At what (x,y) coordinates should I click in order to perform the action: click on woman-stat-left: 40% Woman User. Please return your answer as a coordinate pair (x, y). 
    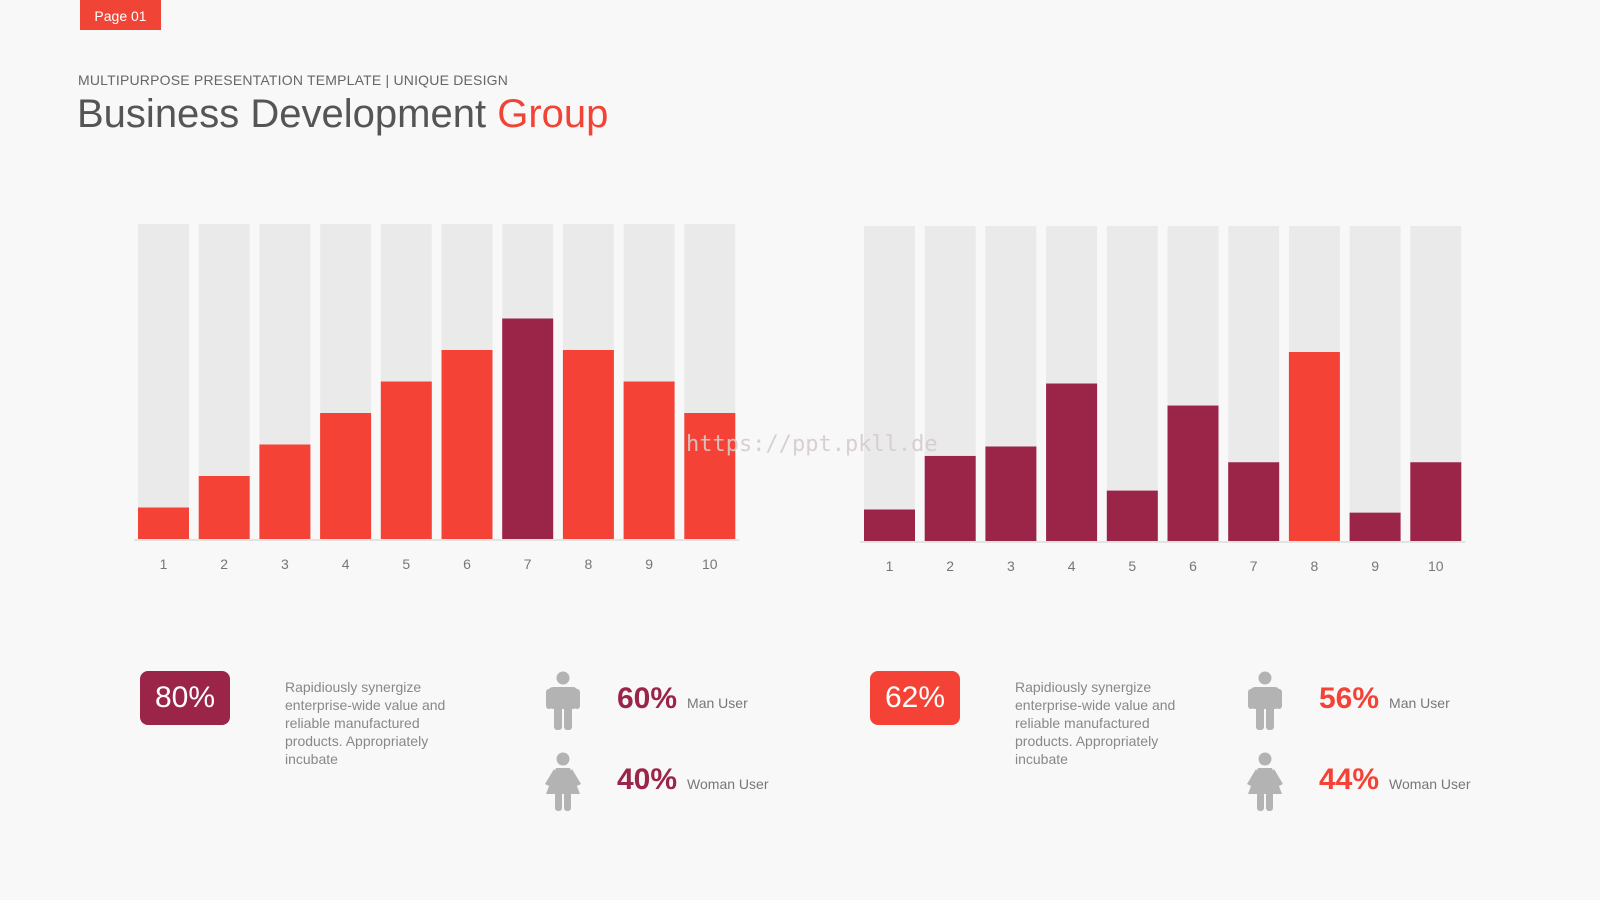
    Looking at the image, I should click on (692, 780).